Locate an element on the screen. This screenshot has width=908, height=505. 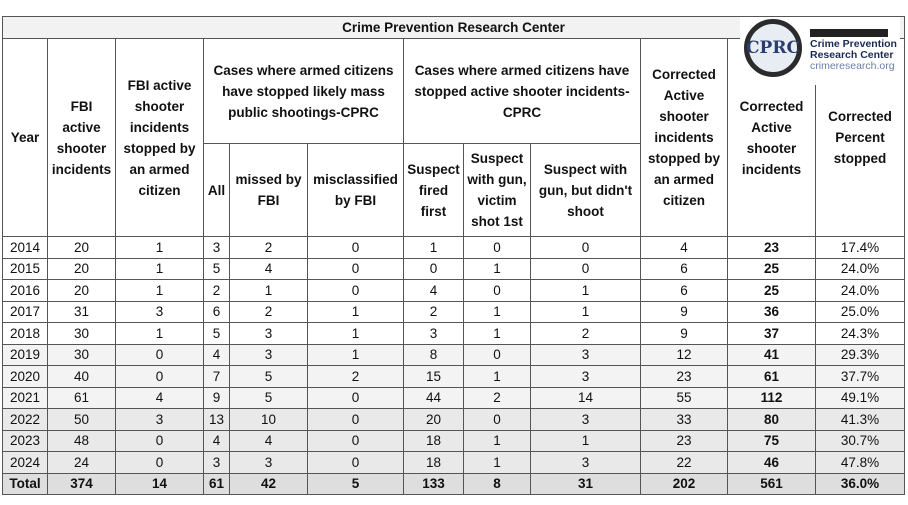
logo-mark: CPRC is located at coordinates (773, 48).